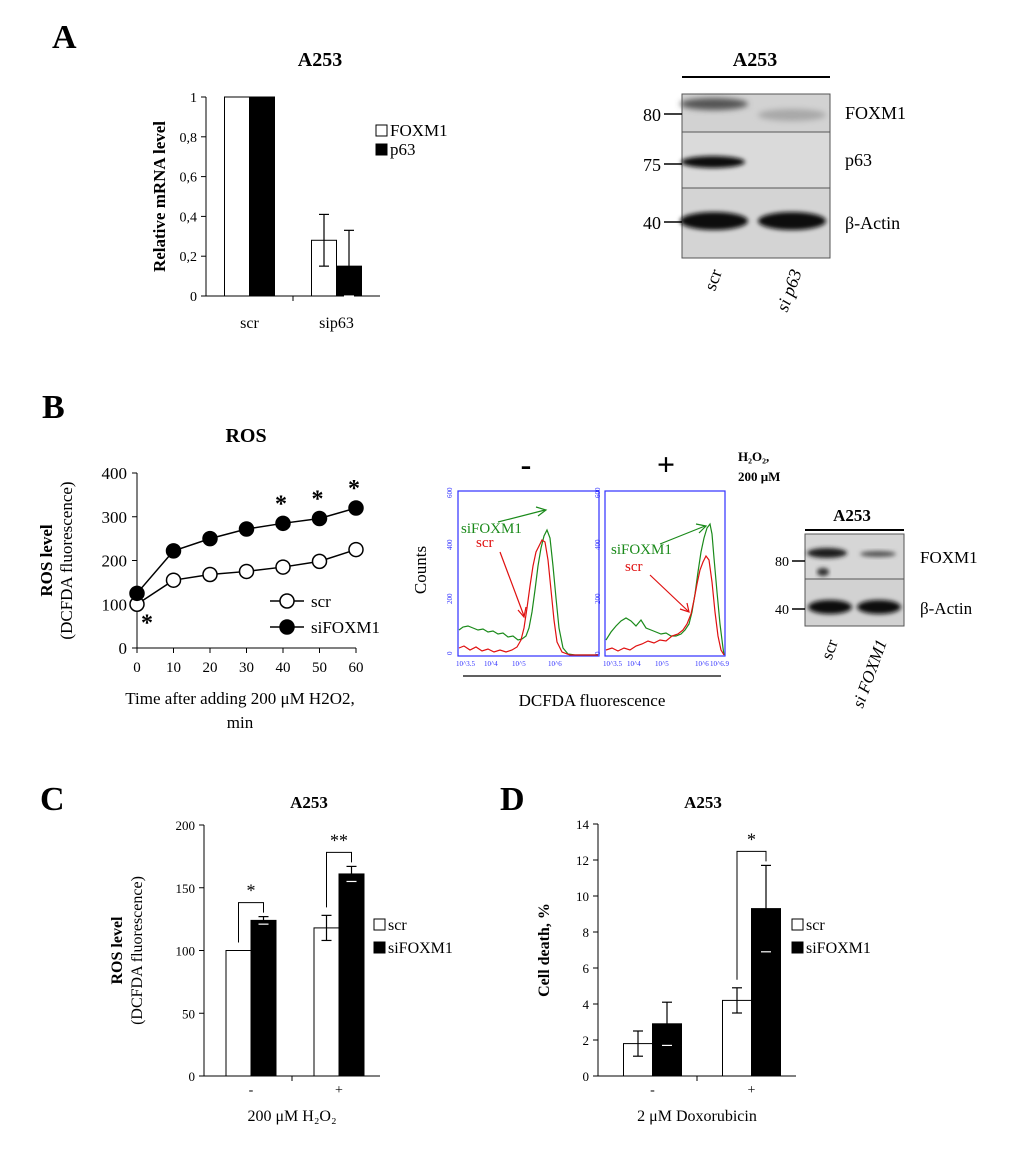 The image size is (1020, 1159). I want to click on flow-ytick-200-plus: 200, so click(598, 598).